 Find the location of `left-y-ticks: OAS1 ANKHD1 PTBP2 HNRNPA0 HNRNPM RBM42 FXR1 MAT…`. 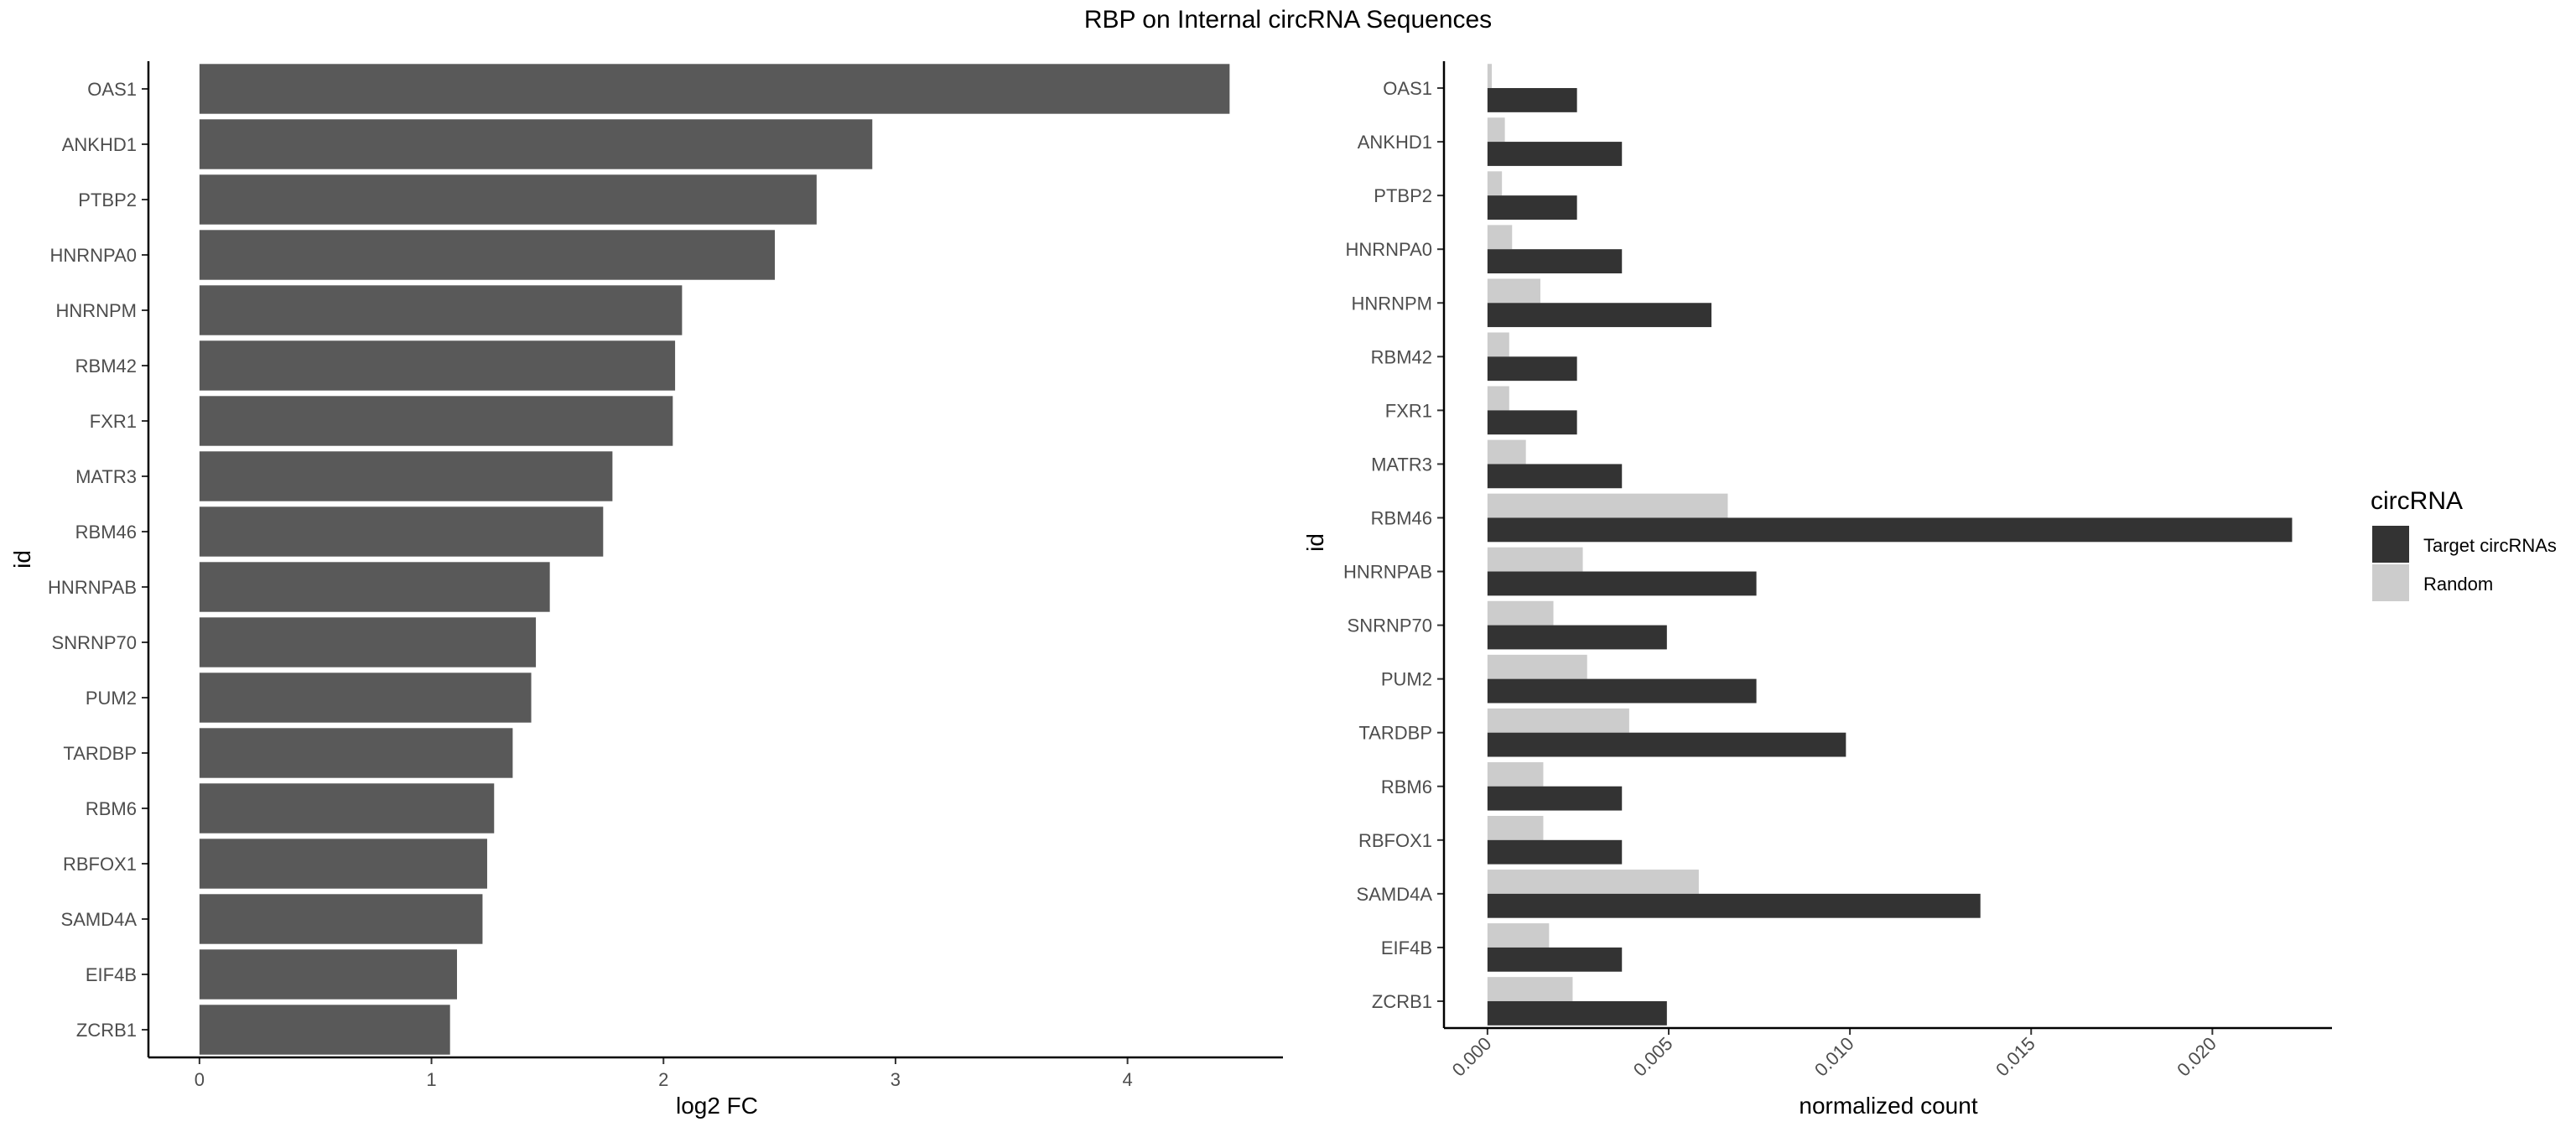

left-y-ticks: OAS1 ANKHD1 PTBP2 HNRNPA0 HNRNPM RBM42 FXR1 MAT… is located at coordinates (98, 560).